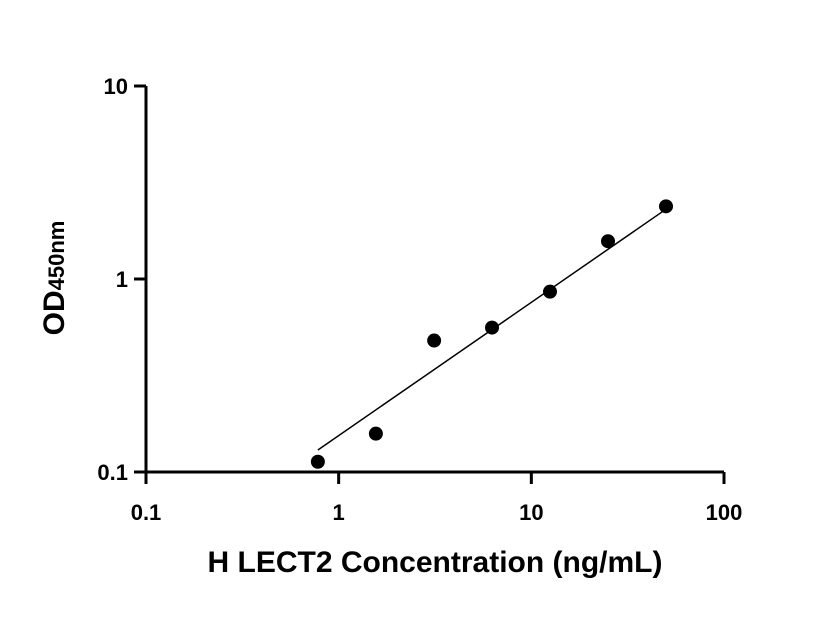 This screenshot has width=816, height=640. I want to click on y-tick-label-0: 0.1, so click(112, 472).